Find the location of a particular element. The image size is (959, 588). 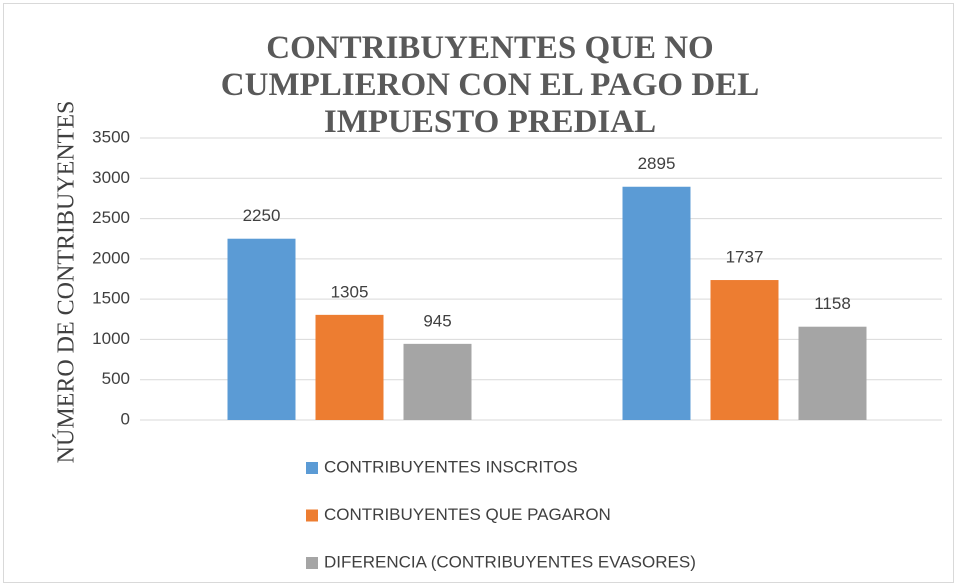

data-label: 2895 is located at coordinates (657, 163).